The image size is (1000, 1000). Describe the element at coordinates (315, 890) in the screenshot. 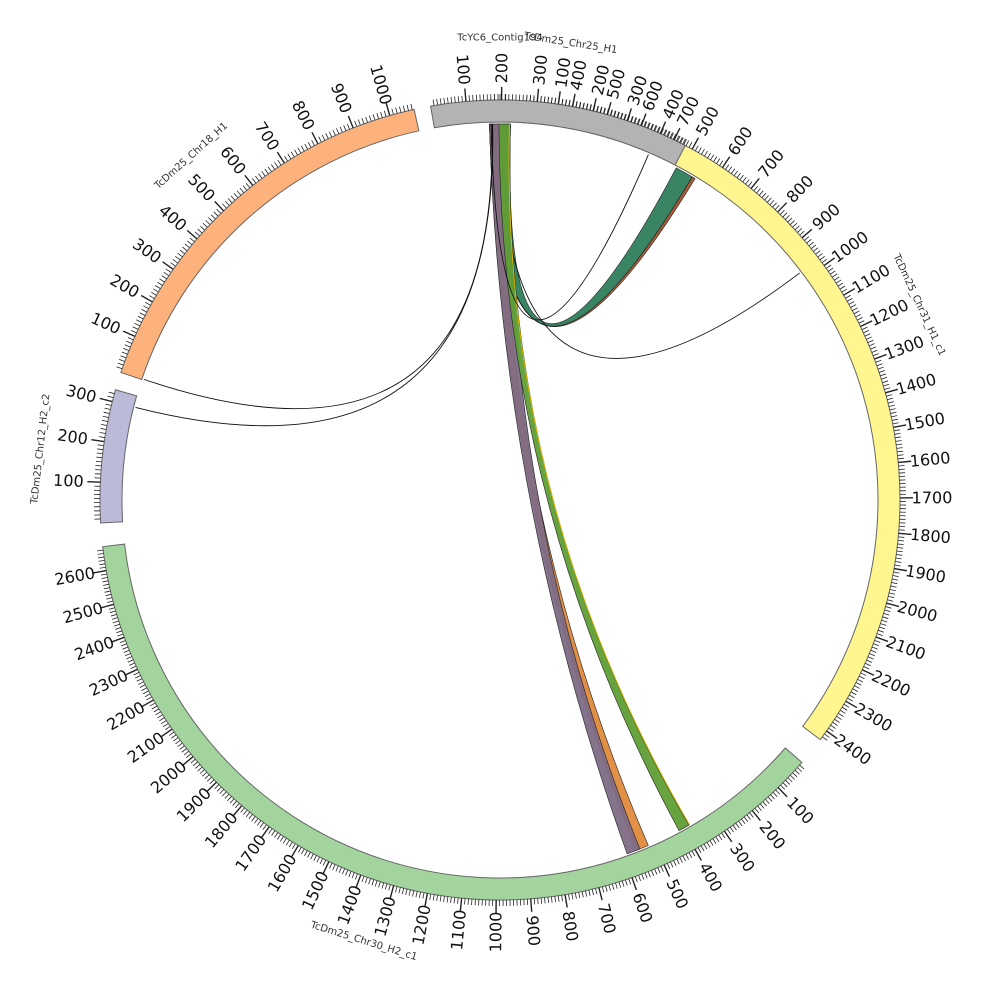

I see `tick-label: 1500` at that location.